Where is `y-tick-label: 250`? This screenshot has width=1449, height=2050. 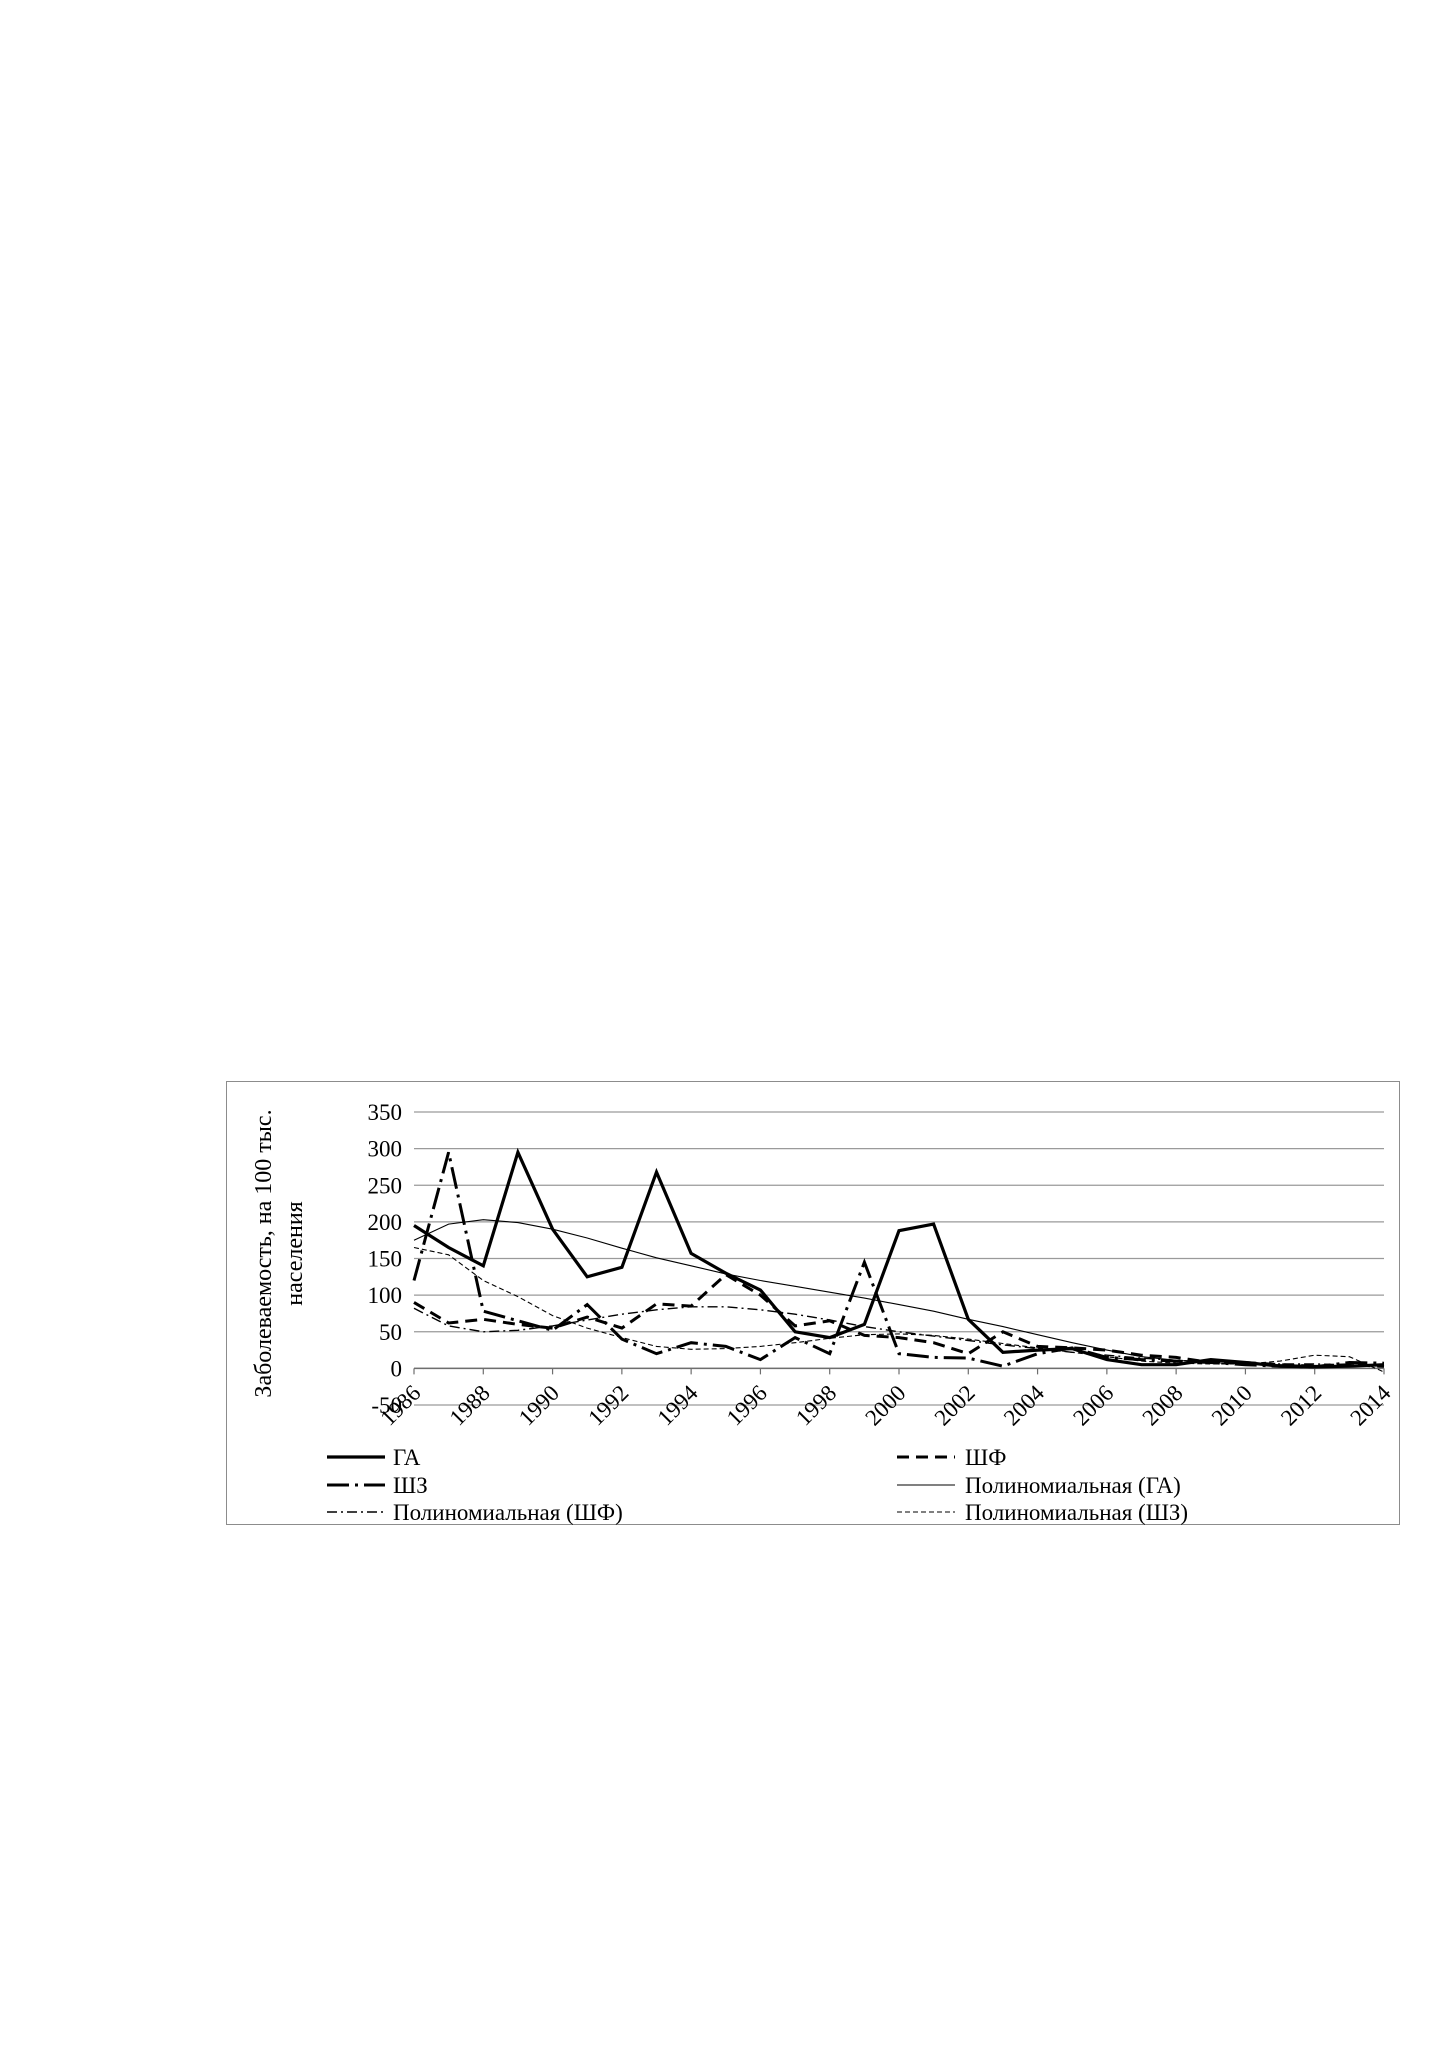 y-tick-label: 250 is located at coordinates (385, 1185).